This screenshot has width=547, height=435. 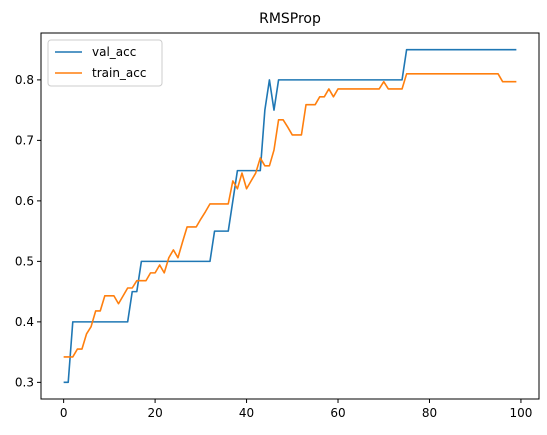 I want to click on x-tick-label: 100, so click(x=520, y=413).